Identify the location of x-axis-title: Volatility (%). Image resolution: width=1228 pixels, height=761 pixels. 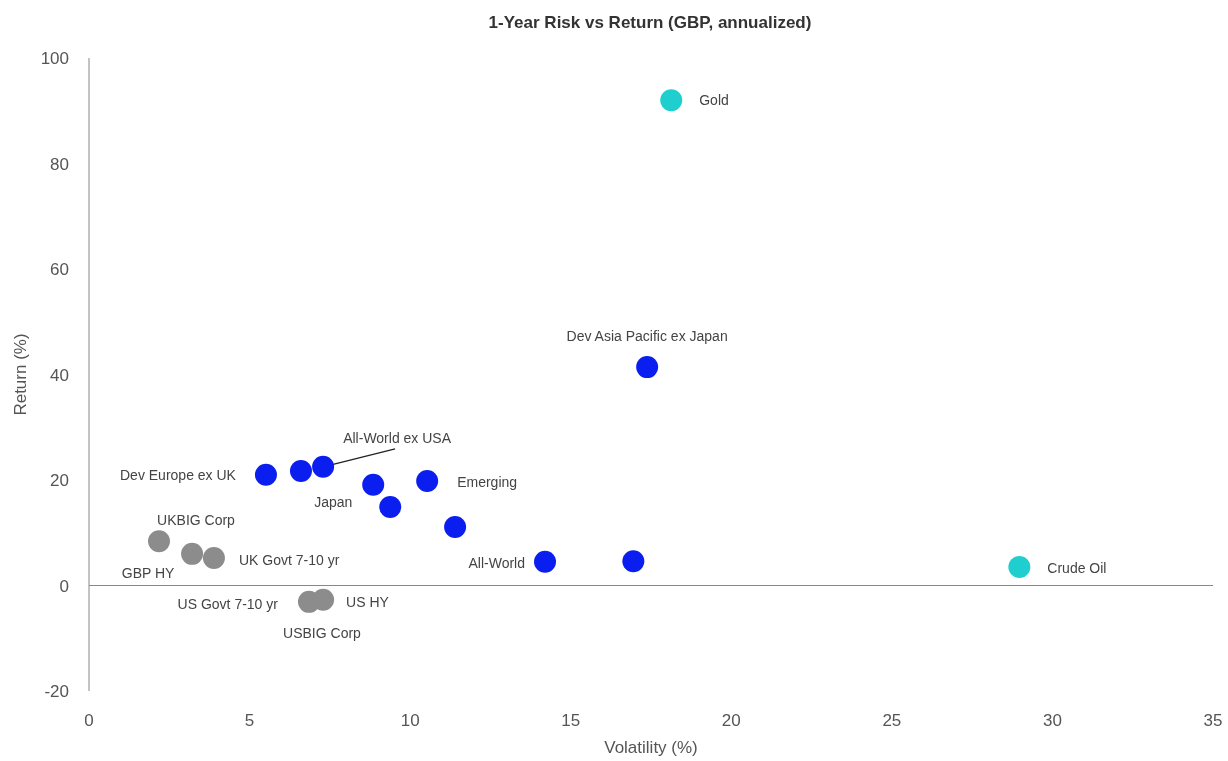
(651, 747).